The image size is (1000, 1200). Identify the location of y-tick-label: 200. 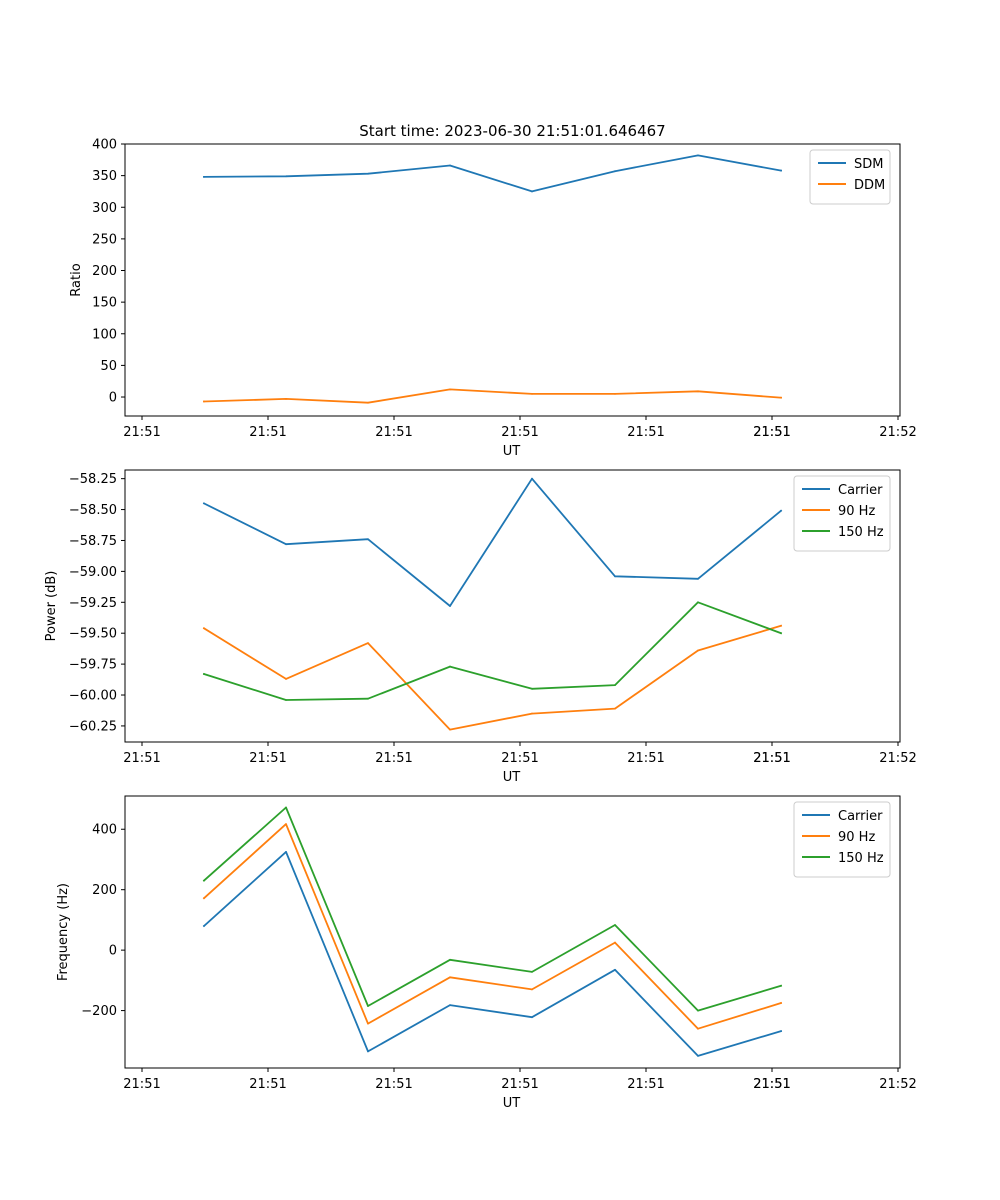
(104, 890).